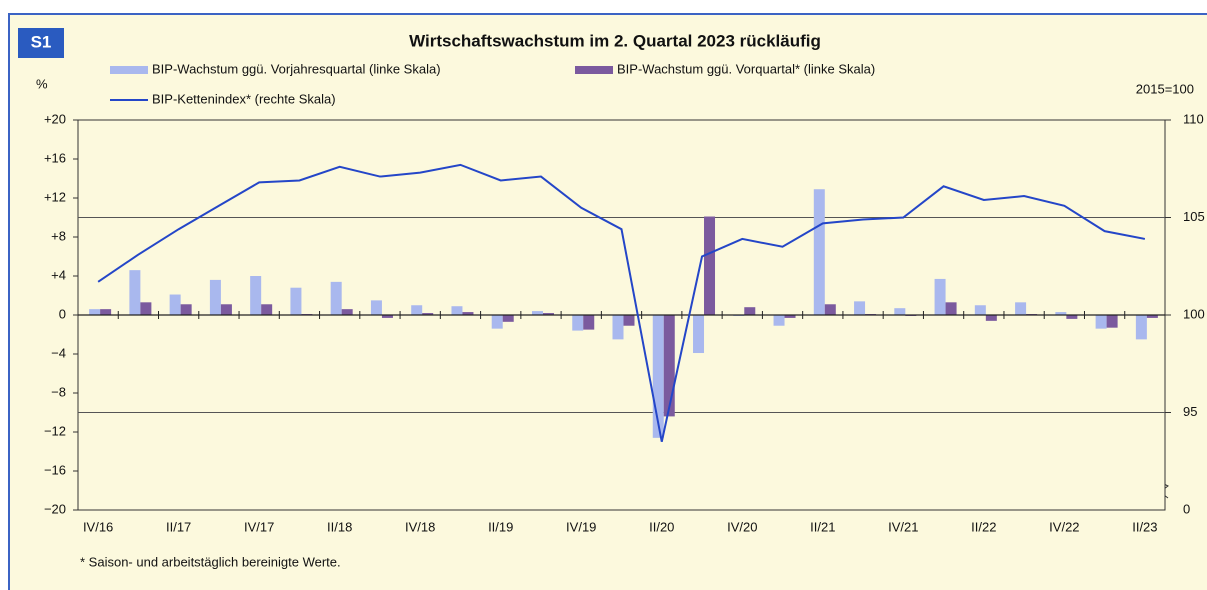 The width and height of the screenshot is (1207, 590). I want to click on x-tick-label: IV/19, so click(581, 526).